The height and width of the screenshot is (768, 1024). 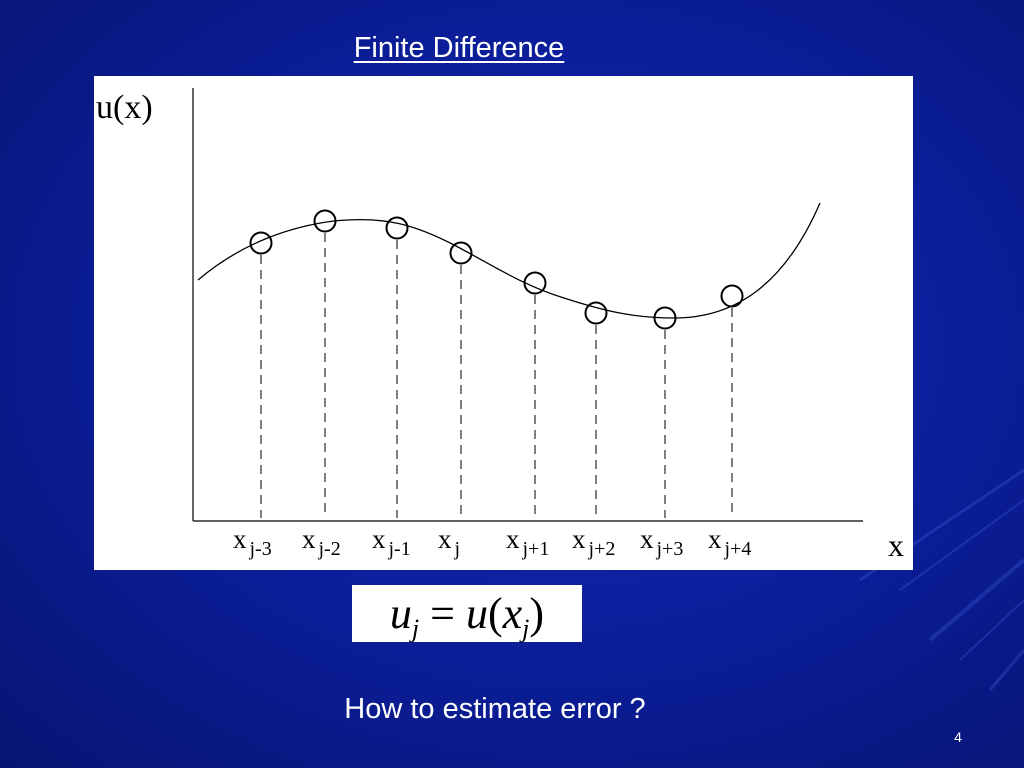 I want to click on grid-point-label: x j-2, so click(x=321, y=542).